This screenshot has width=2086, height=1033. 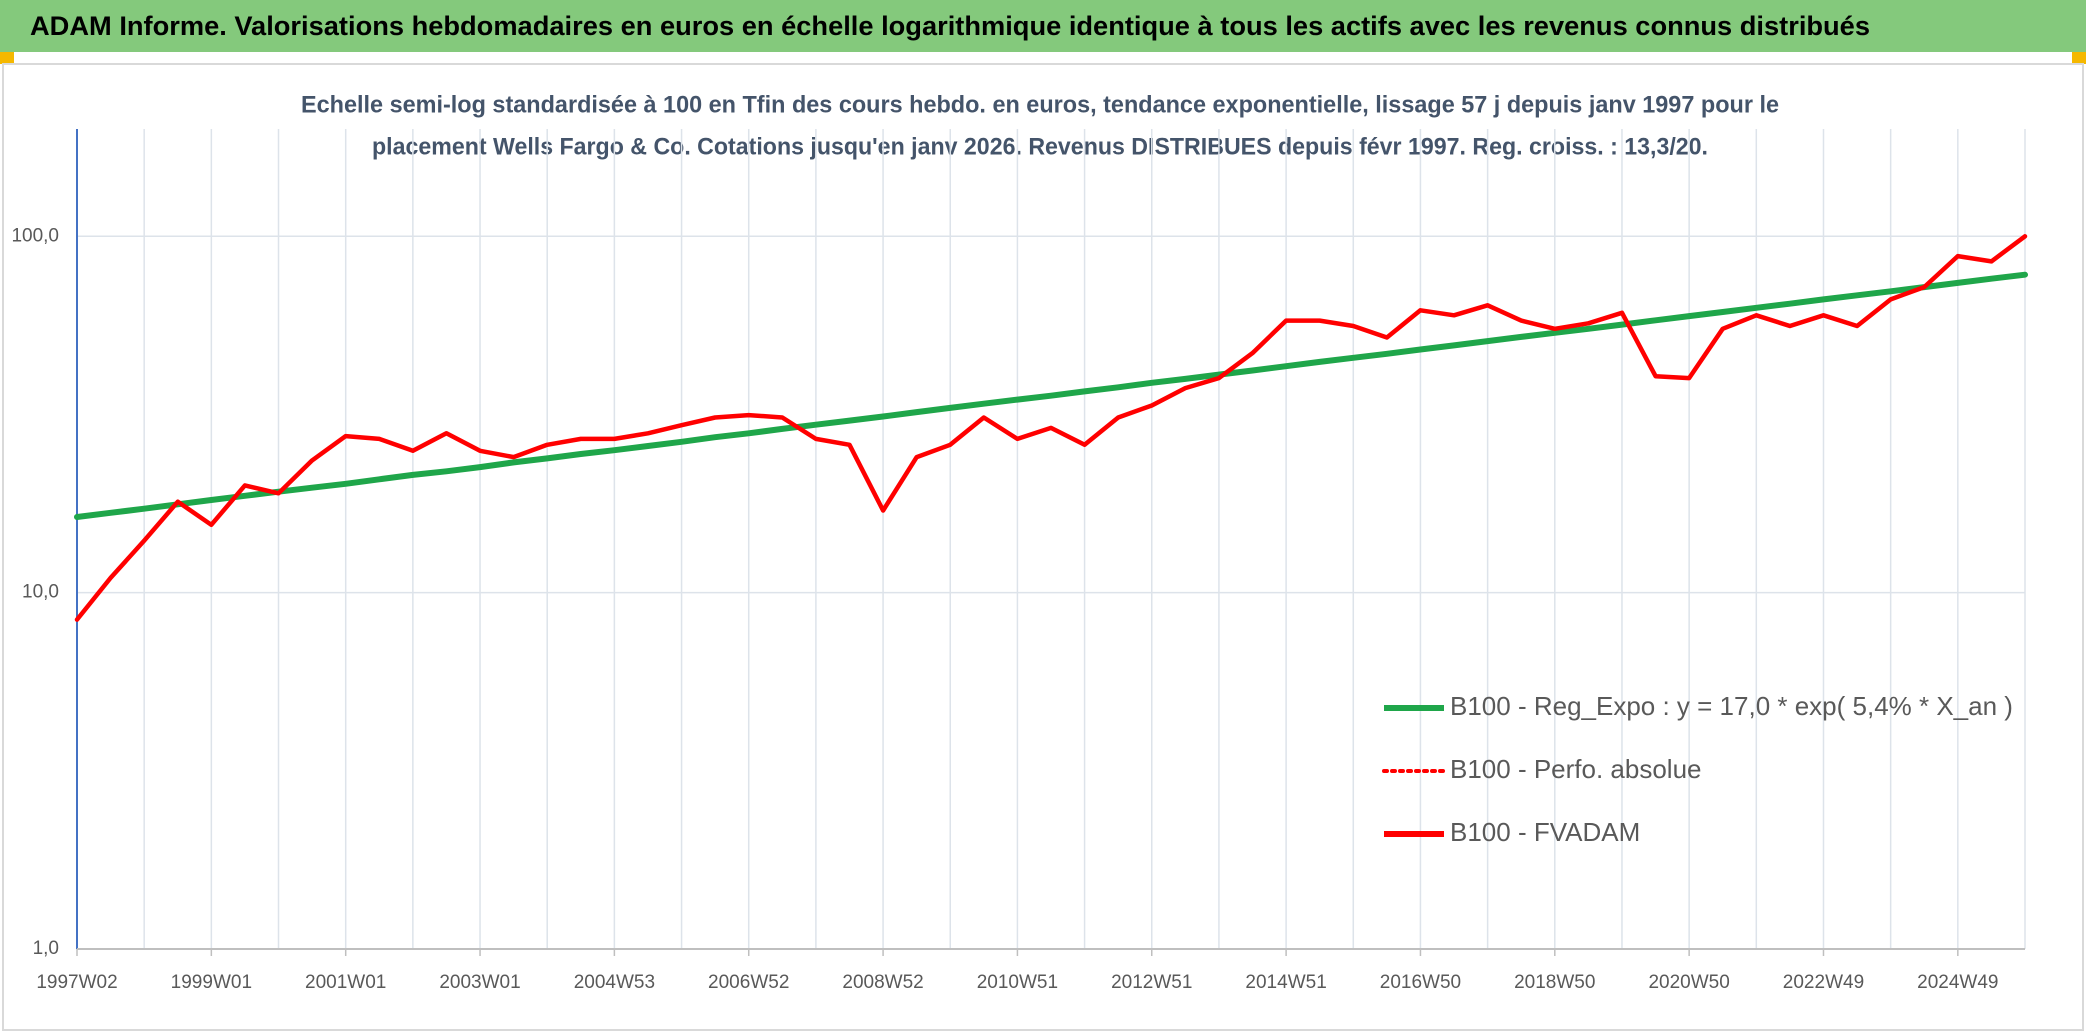 I want to click on x-tick-label: 2006W52, so click(x=748, y=982).